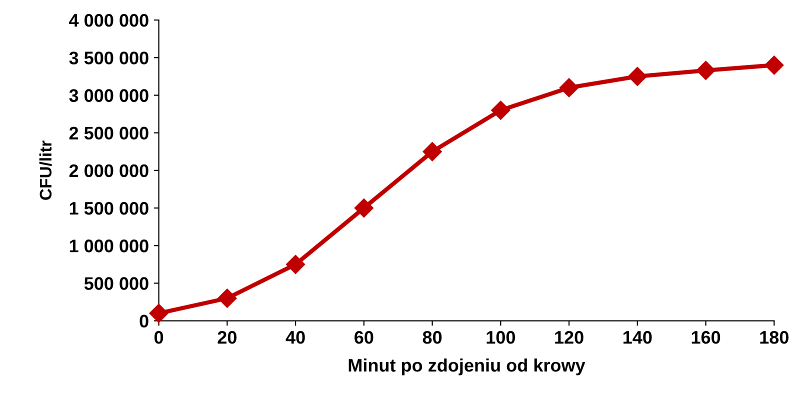 This screenshot has width=794, height=401. Describe the element at coordinates (364, 337) in the screenshot. I see `x-tick-label: 60` at that location.